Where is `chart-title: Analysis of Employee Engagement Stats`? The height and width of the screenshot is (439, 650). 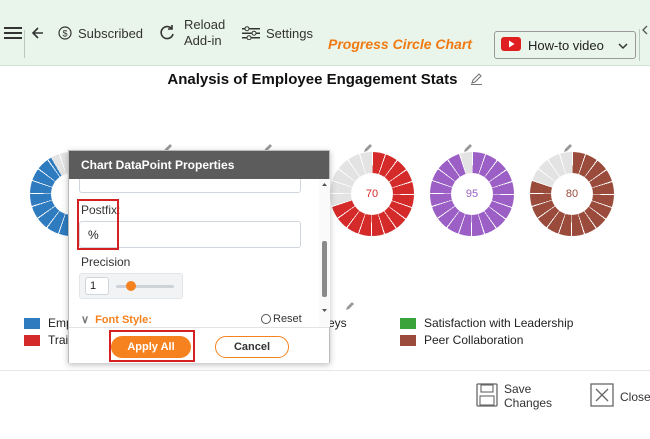
chart-title: Analysis of Employee Engagement Stats is located at coordinates (325, 80).